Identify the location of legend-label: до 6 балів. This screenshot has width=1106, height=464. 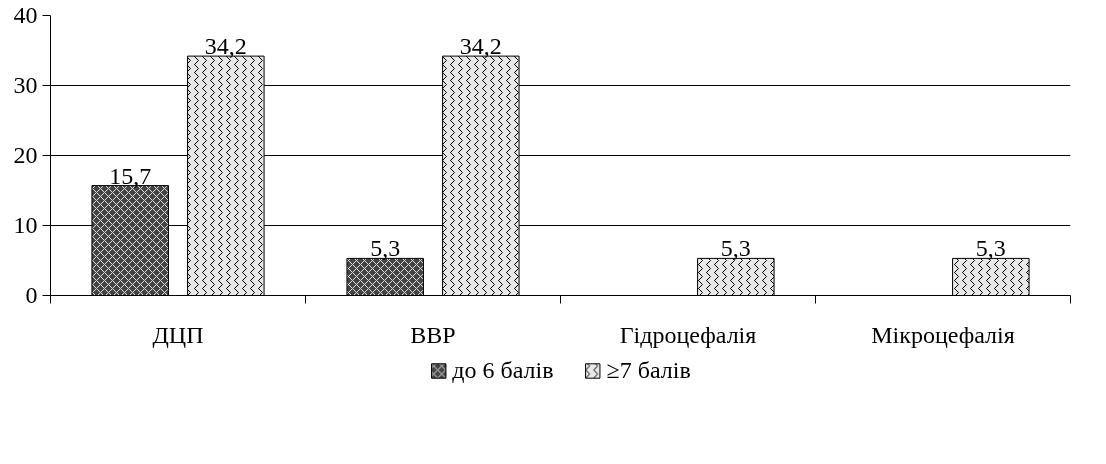
(503, 370).